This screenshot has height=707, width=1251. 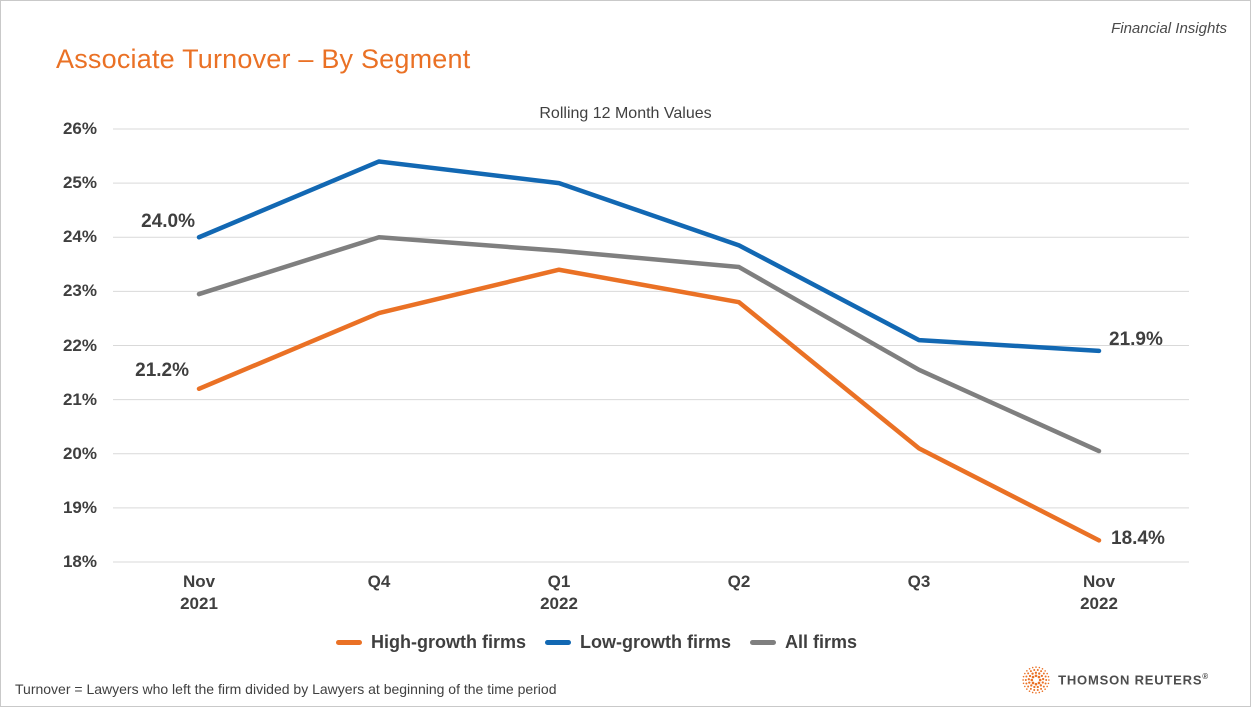 What do you see at coordinates (559, 581) in the screenshot?
I see `x-tick-line1: Q1` at bounding box center [559, 581].